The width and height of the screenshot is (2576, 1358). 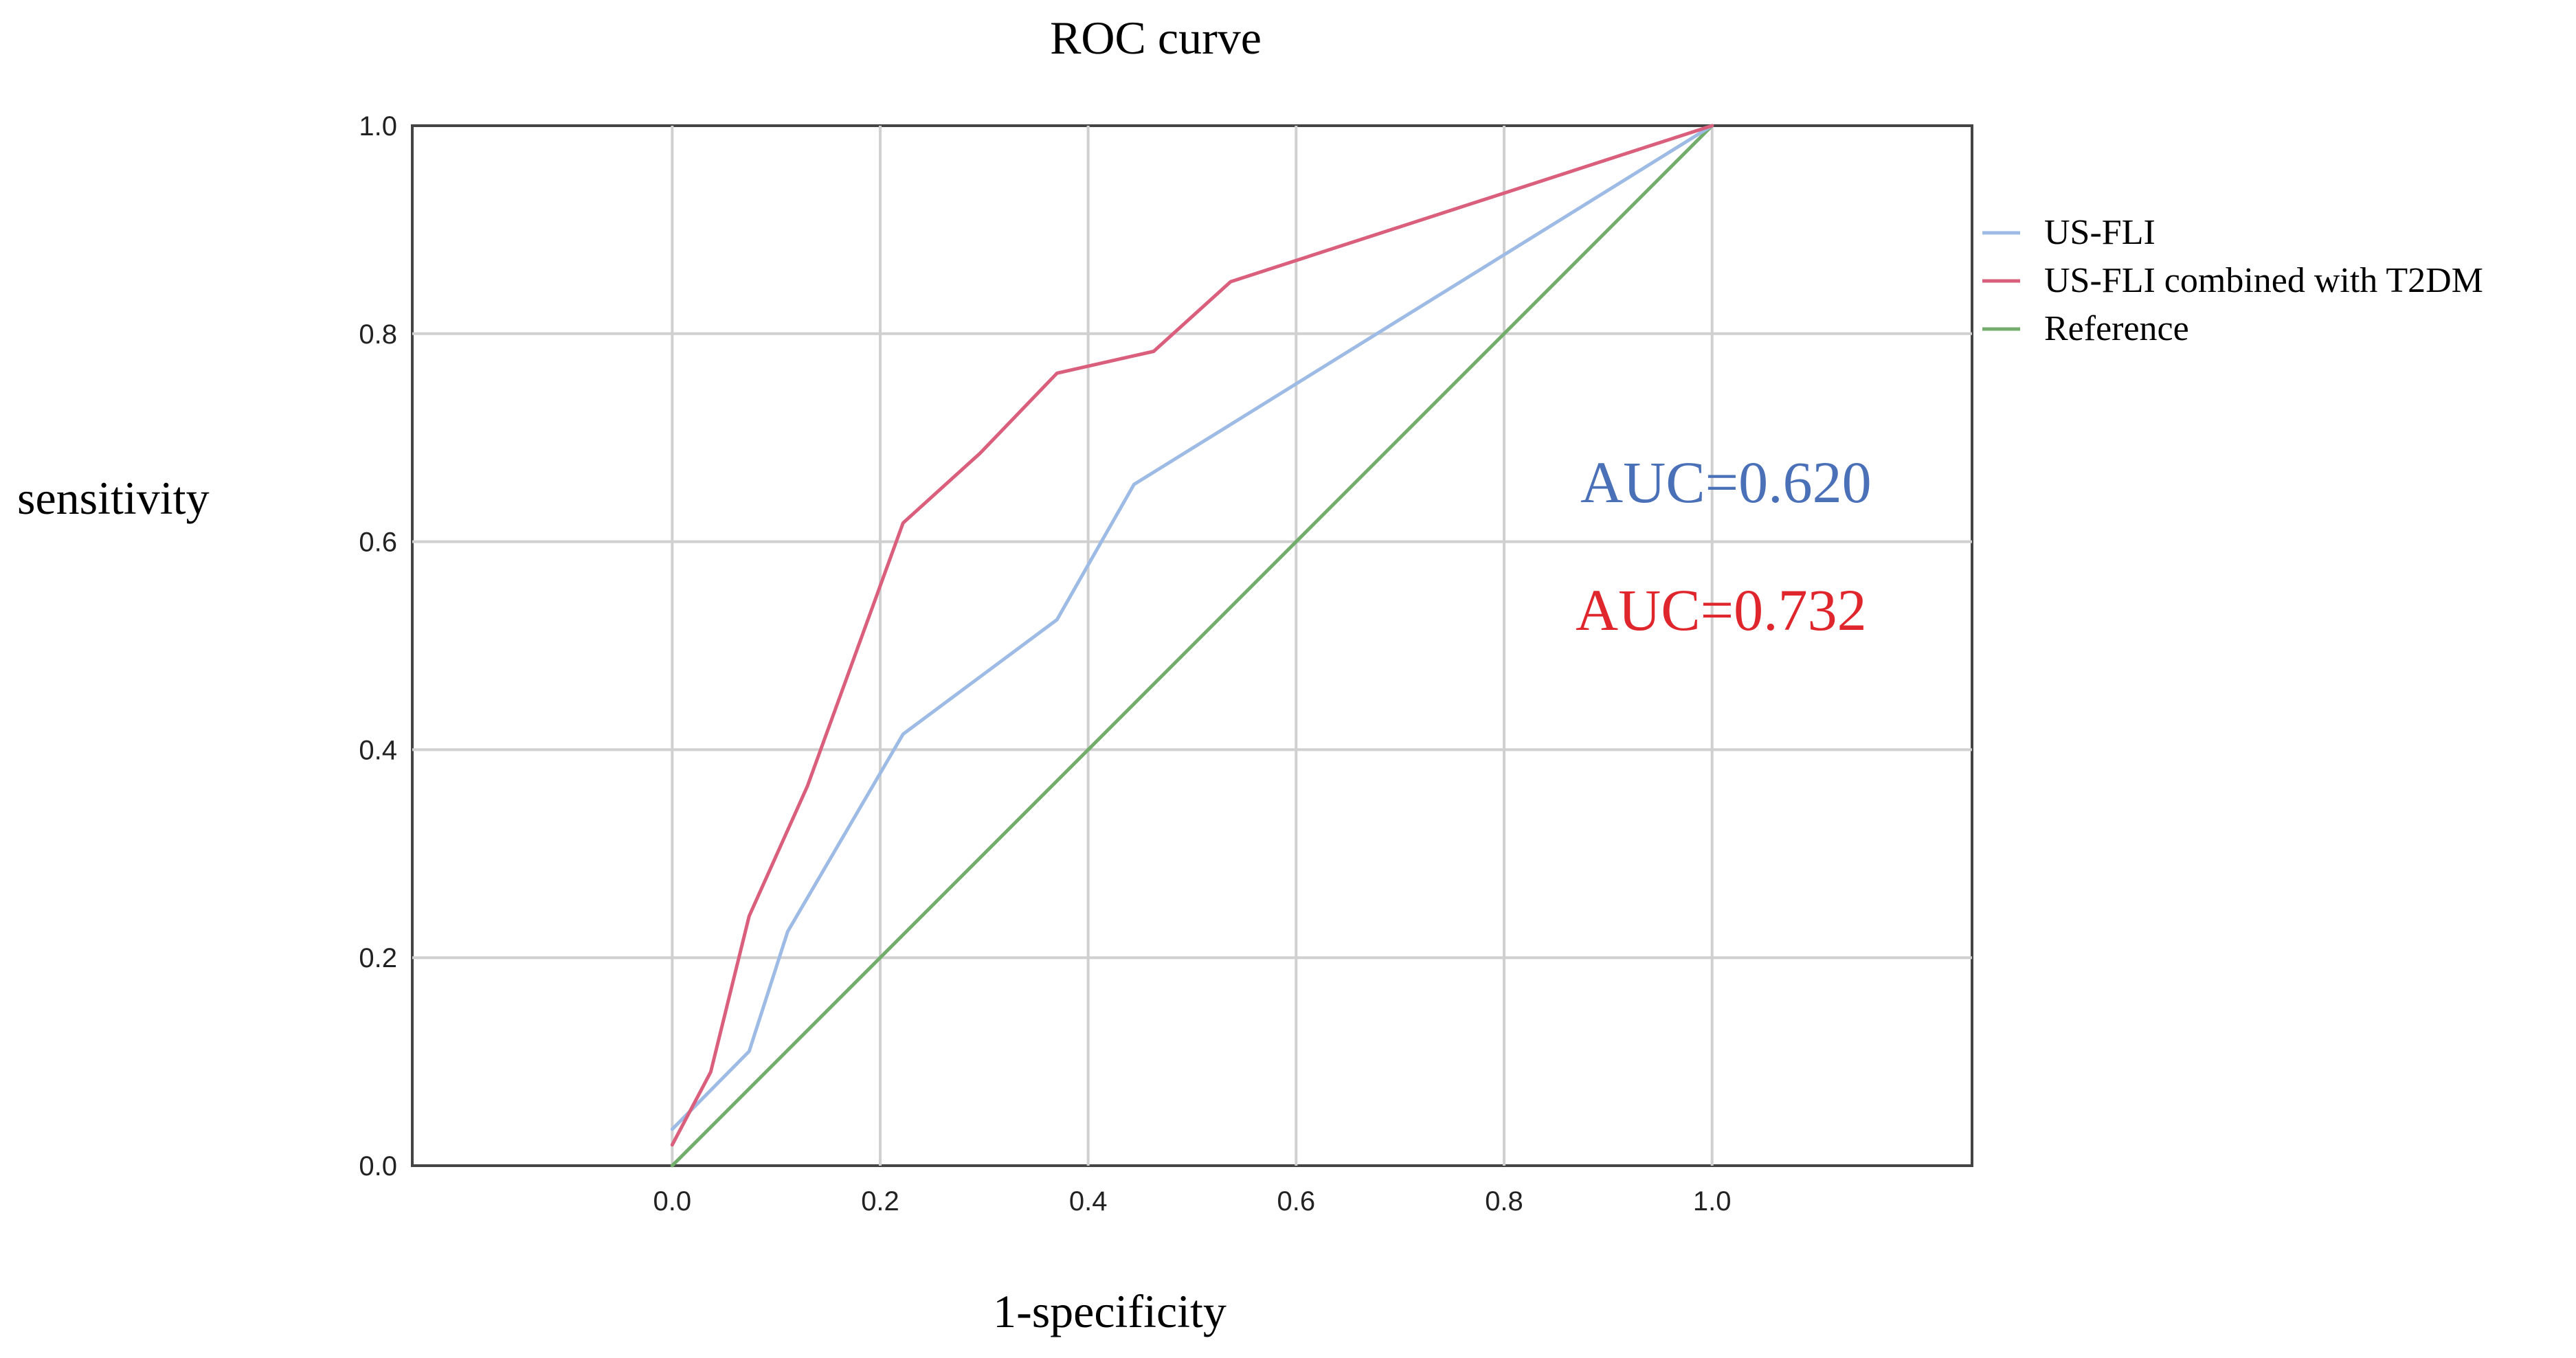 I want to click on x-tick-labels: 0.0 0.2 0.4 0.6 0.8 1.0, so click(x=1192, y=1201).